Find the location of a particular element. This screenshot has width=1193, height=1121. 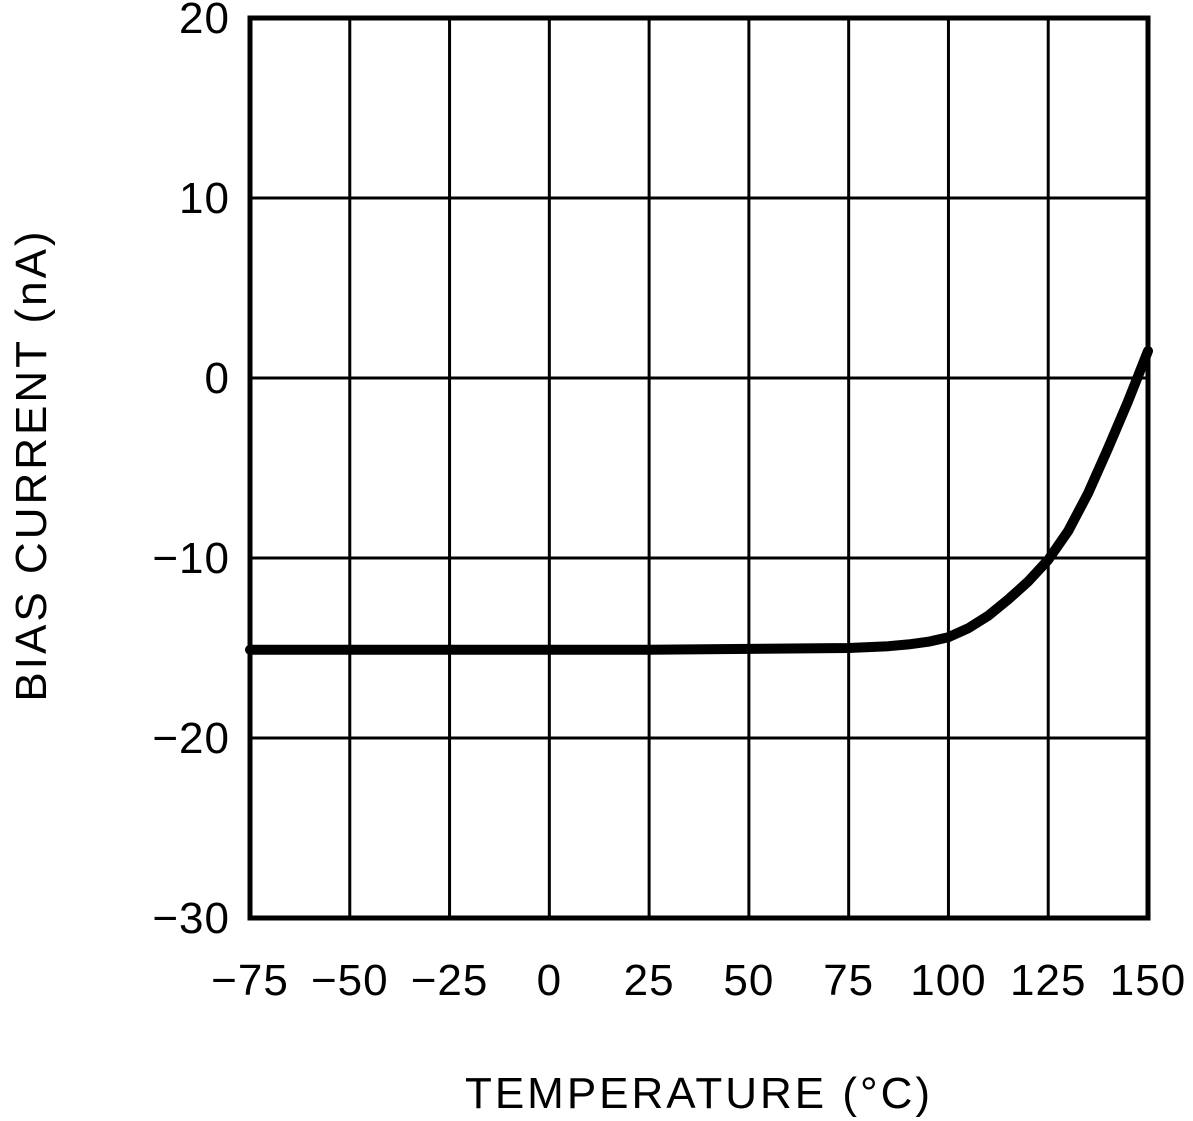

x-tick-label: 75 is located at coordinates (848, 980).